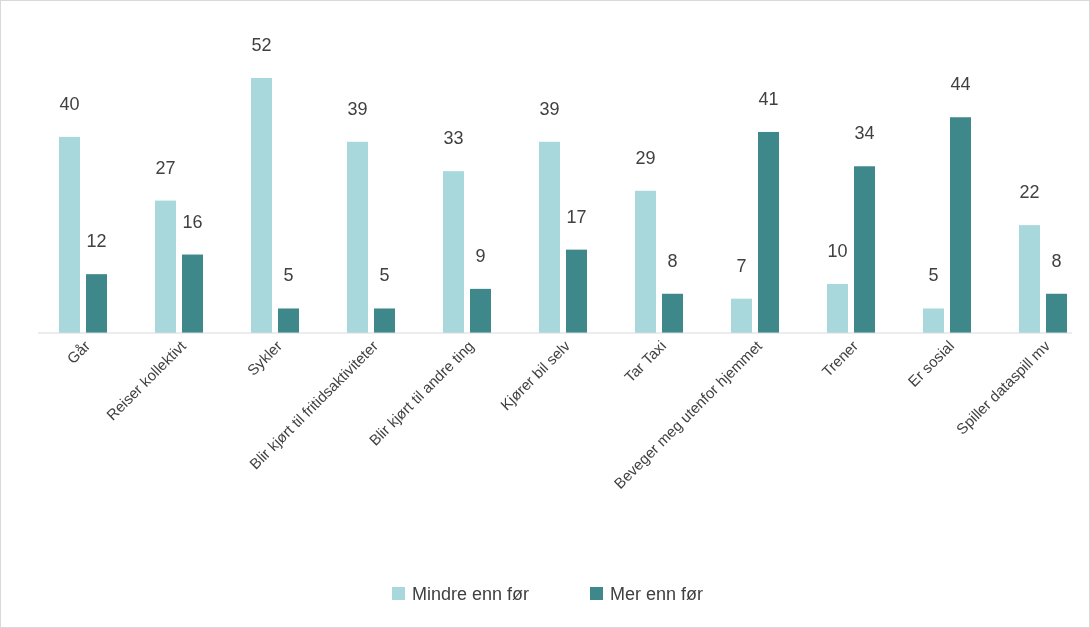 This screenshot has width=1090, height=628. Describe the element at coordinates (261, 45) in the screenshot. I see `data-label: 52` at that location.